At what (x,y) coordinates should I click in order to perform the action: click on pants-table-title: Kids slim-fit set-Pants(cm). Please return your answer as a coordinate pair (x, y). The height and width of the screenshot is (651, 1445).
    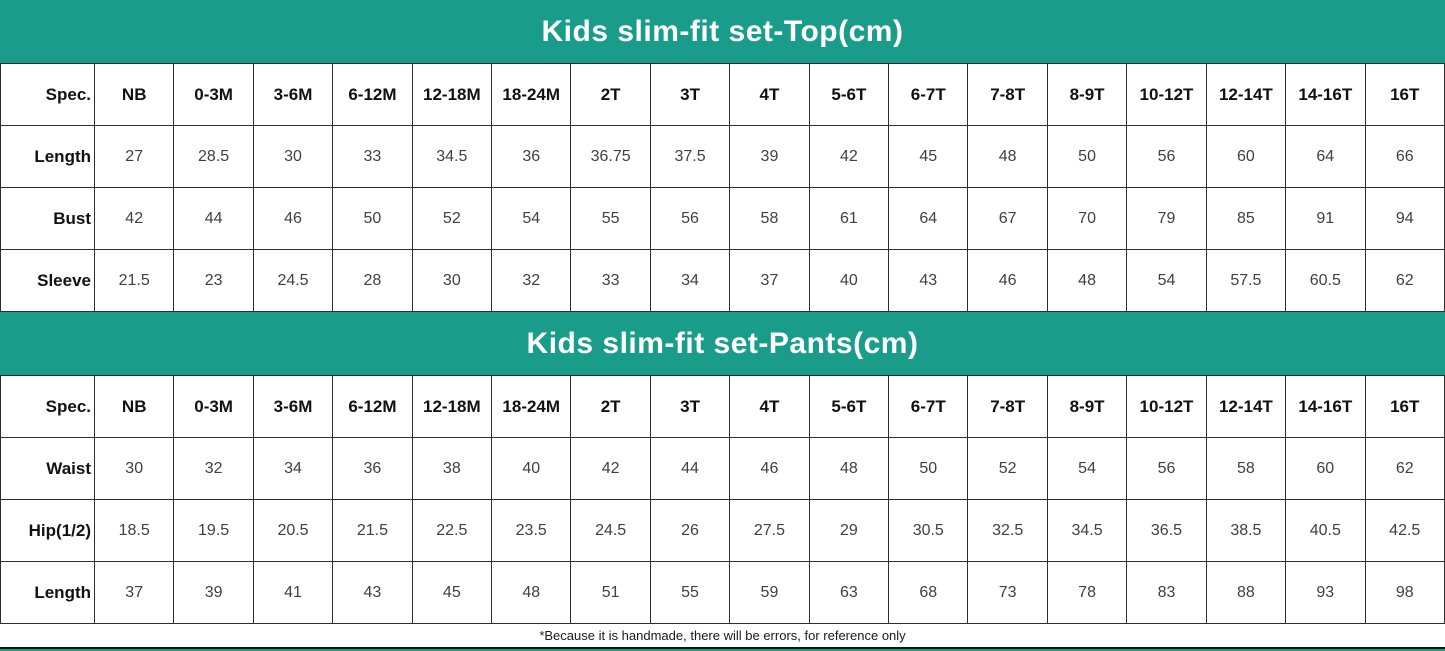
    Looking at the image, I should click on (722, 343).